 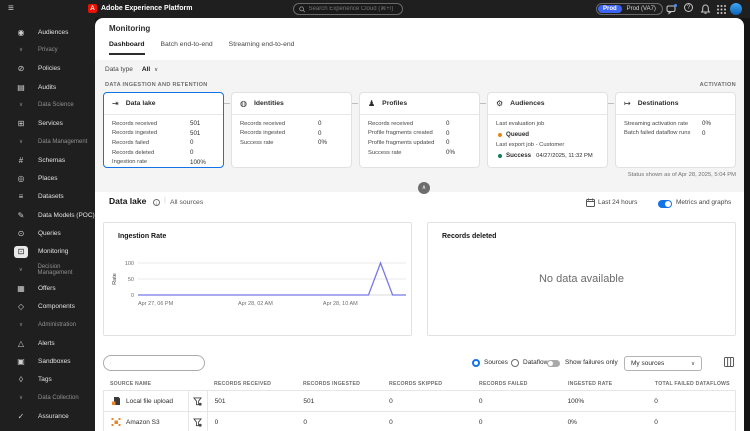 What do you see at coordinates (21, 324) in the screenshot?
I see `chevron-down-icon: ∨` at bounding box center [21, 324].